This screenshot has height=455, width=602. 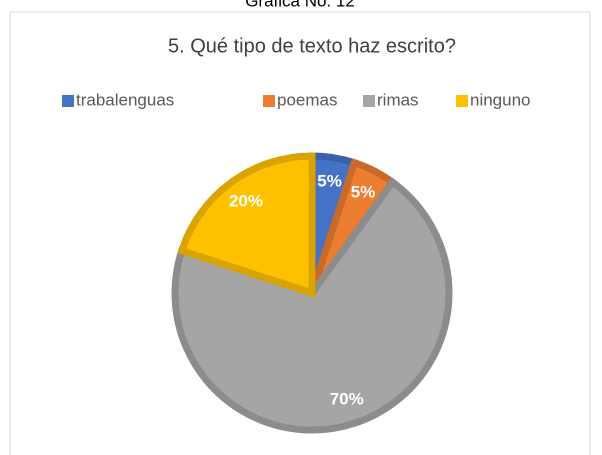 What do you see at coordinates (347, 398) in the screenshot?
I see `data-label: 70%` at bounding box center [347, 398].